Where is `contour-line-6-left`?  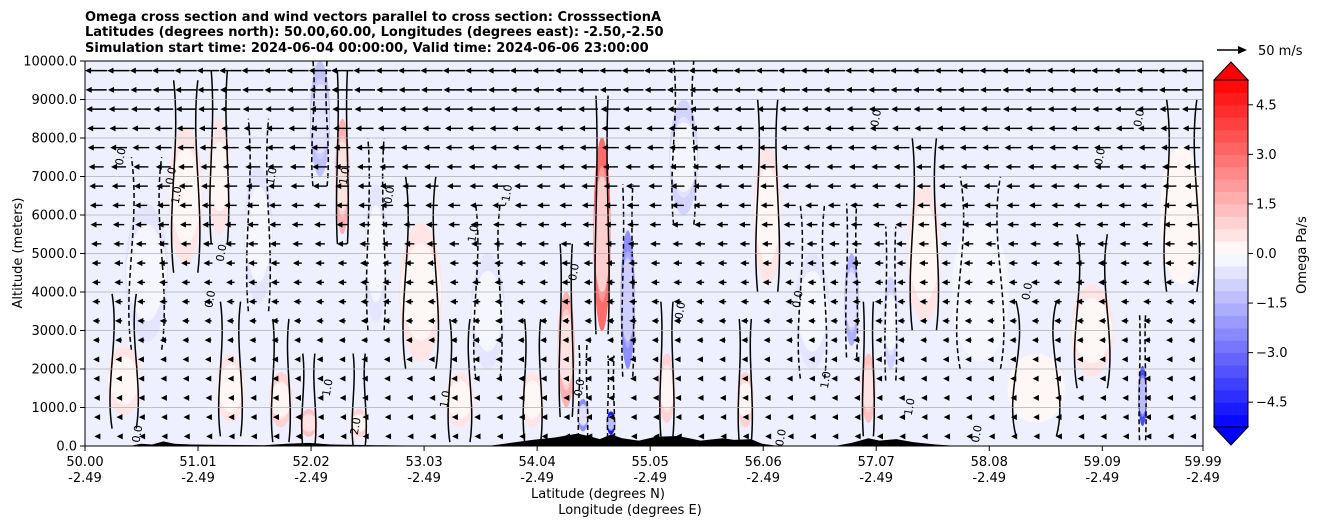
contour-line-6-left is located at coordinates (272, 380).